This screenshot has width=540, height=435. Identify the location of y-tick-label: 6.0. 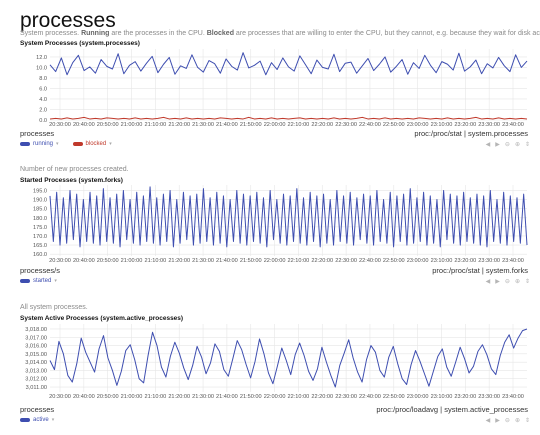
(43, 89).